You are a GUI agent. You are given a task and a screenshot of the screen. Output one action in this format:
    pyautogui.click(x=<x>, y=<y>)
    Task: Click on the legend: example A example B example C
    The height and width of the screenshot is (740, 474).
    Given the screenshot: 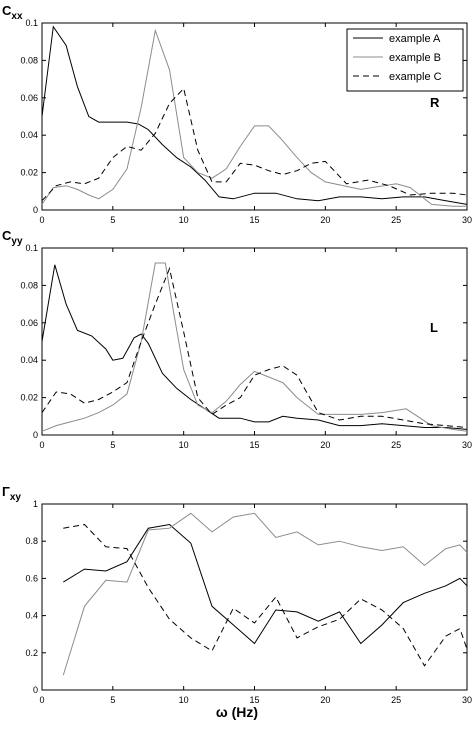 What is the action you would take?
    pyautogui.click(x=405, y=60)
    